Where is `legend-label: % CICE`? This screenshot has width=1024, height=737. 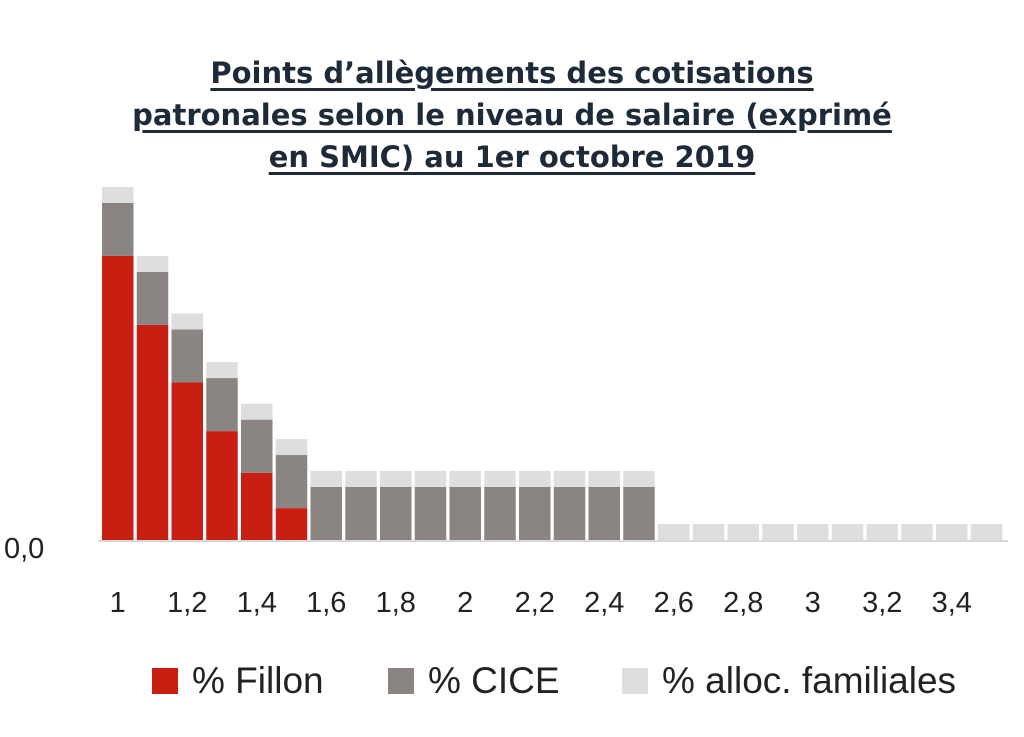 legend-label: % CICE is located at coordinates (494, 680).